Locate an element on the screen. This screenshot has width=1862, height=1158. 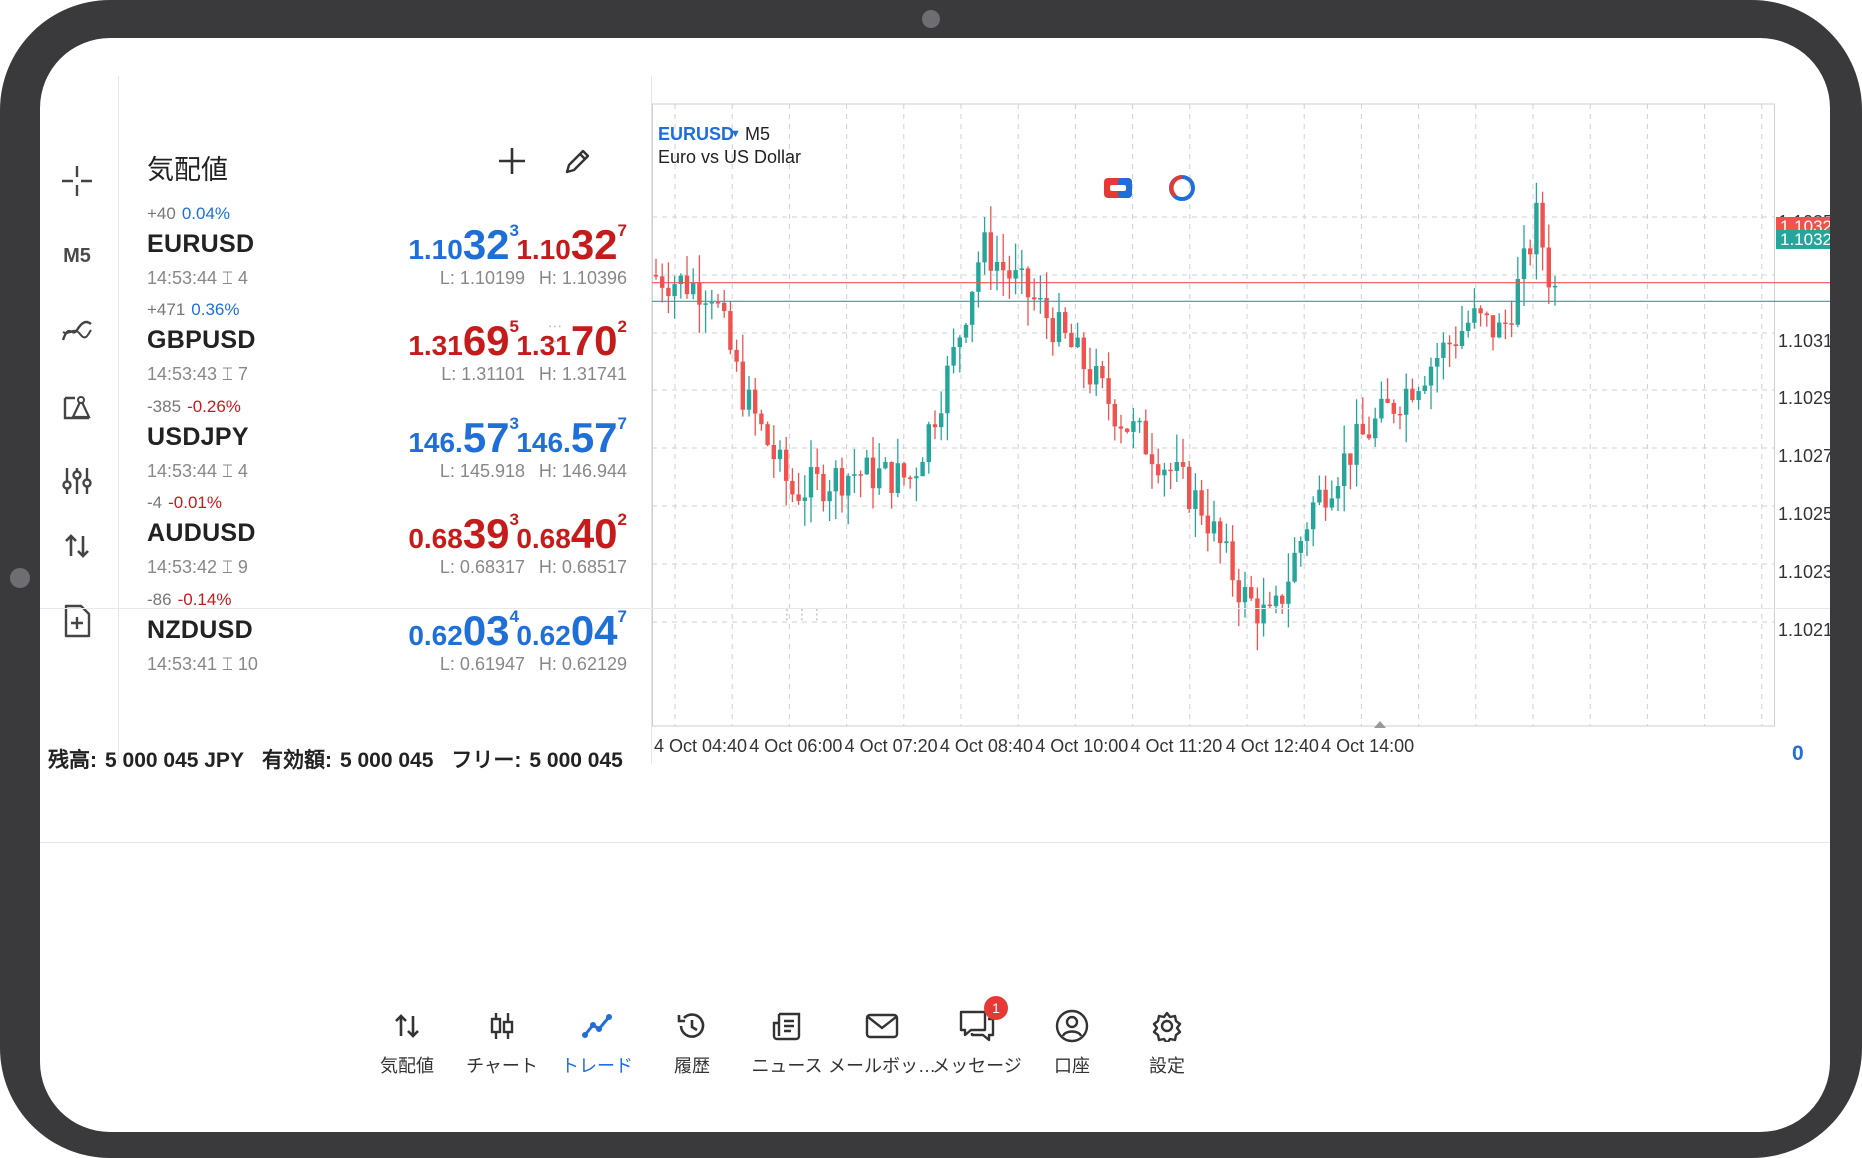
price-axis-label: 1.10250 is located at coordinates (1804, 514).